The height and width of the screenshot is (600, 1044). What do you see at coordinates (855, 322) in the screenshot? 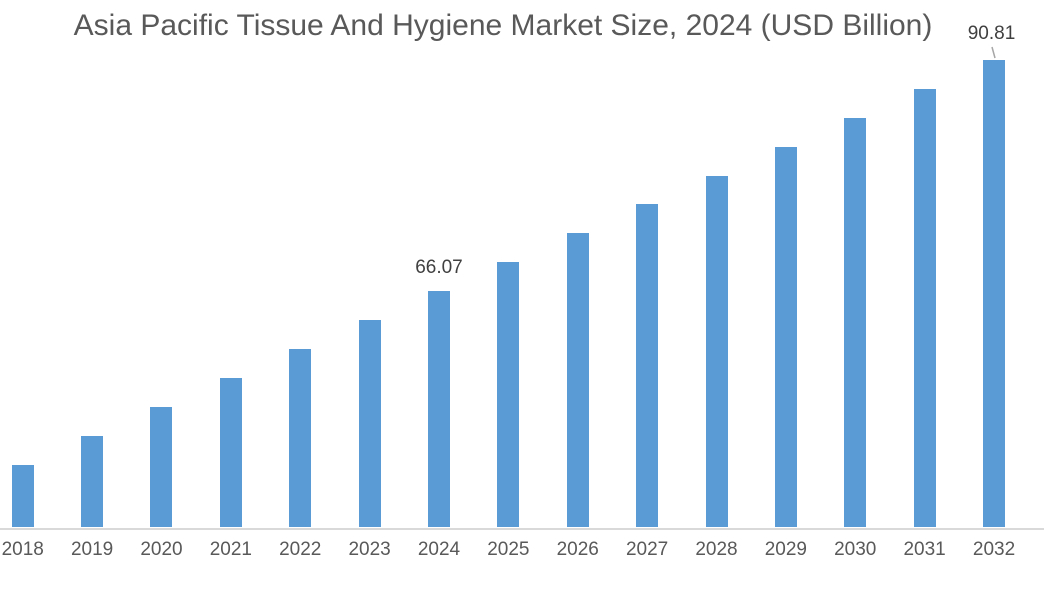
I see `bar-2030` at bounding box center [855, 322].